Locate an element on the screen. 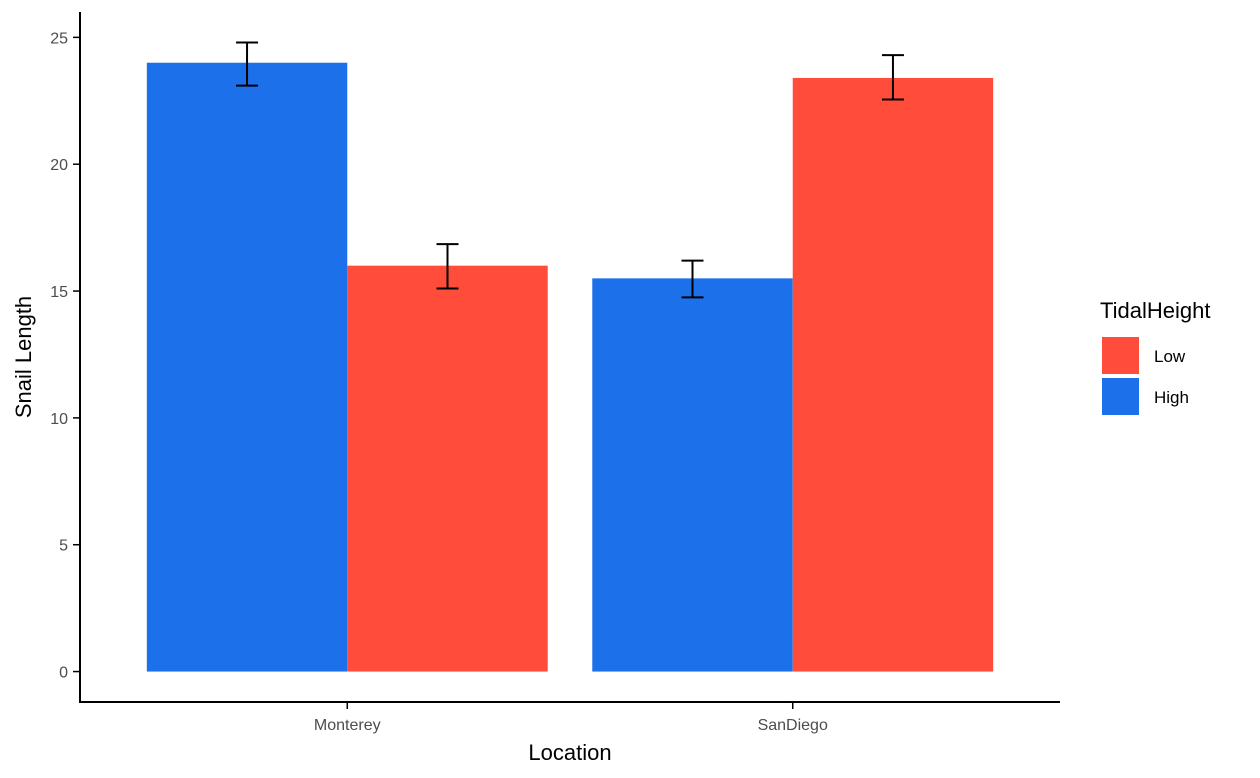 This screenshot has height=778, width=1260. legend-label: Low is located at coordinates (1170, 356).